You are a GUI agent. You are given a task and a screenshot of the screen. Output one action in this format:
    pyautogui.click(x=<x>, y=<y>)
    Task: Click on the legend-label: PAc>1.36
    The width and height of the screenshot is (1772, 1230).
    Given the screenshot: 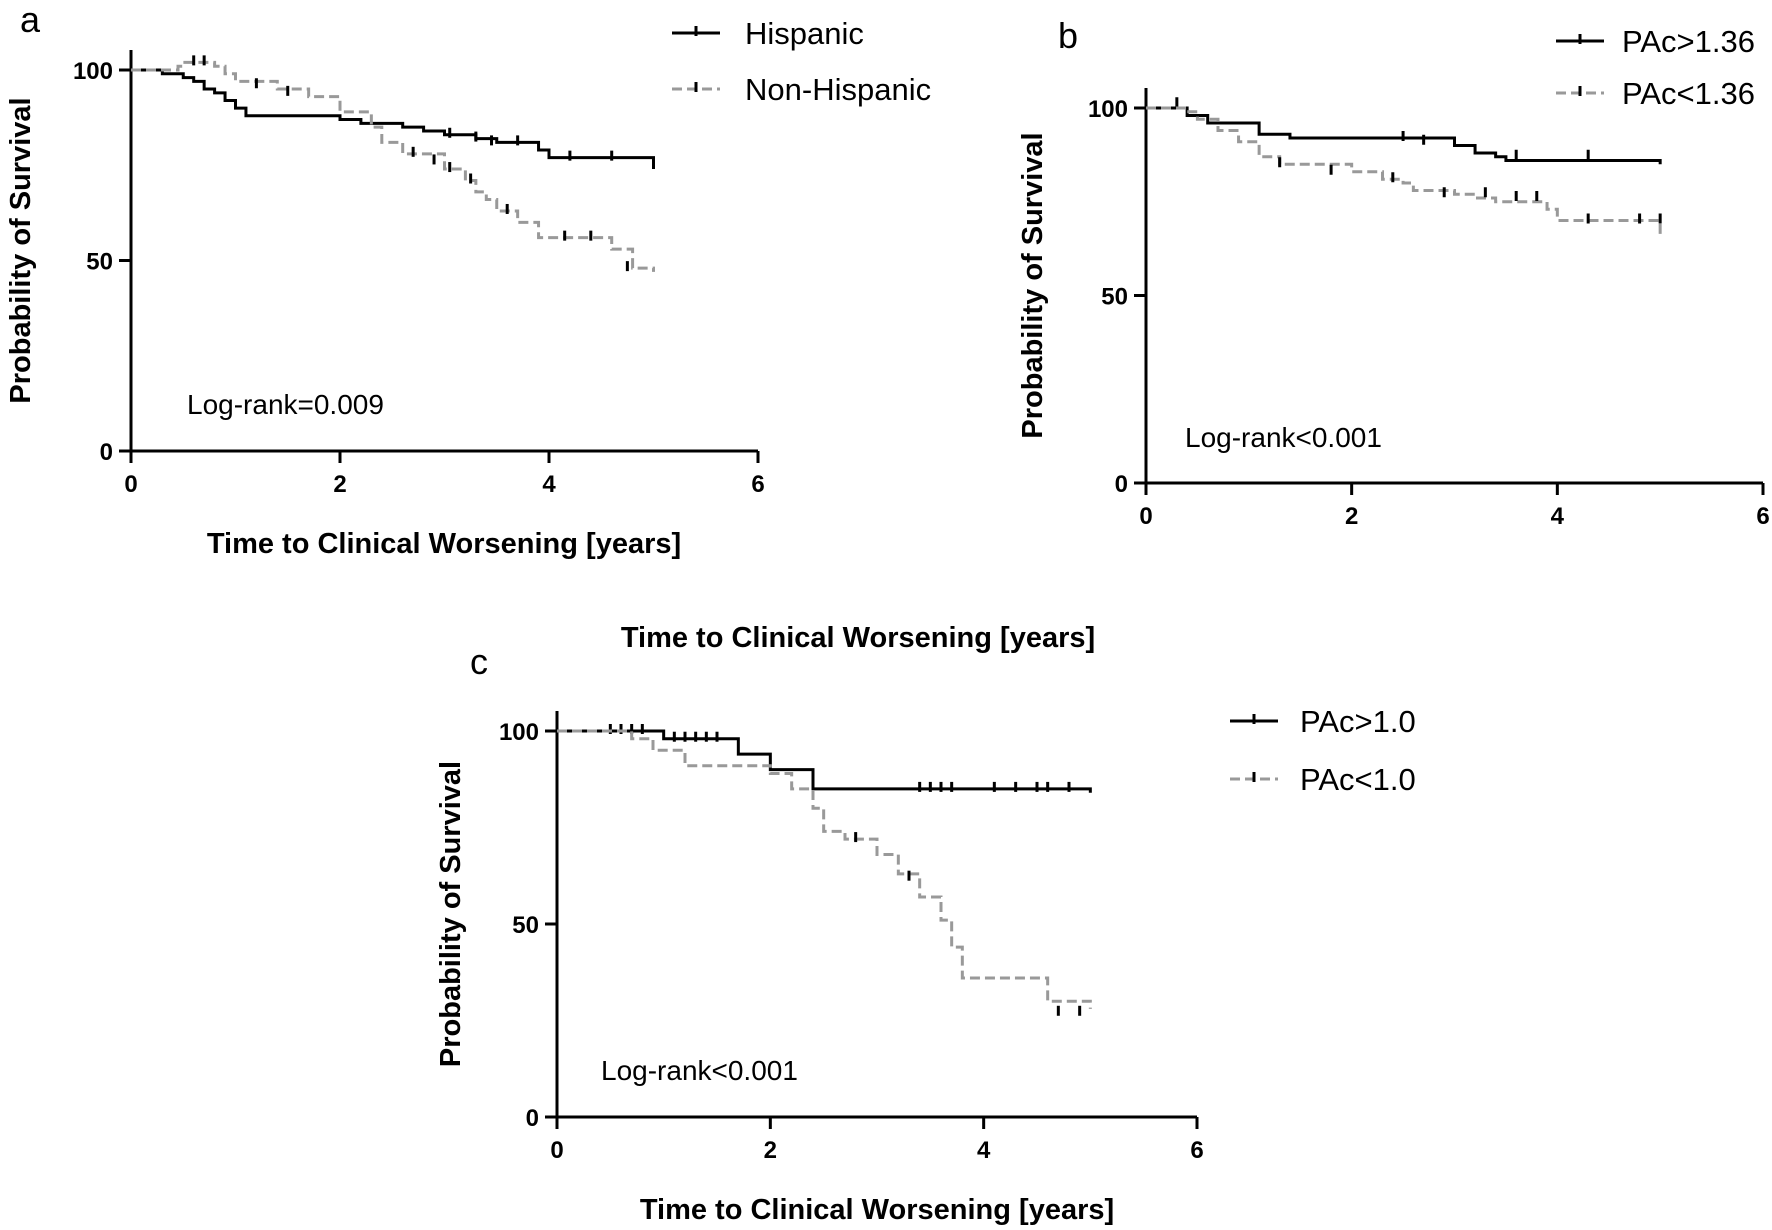 What is the action you would take?
    pyautogui.click(x=1688, y=41)
    